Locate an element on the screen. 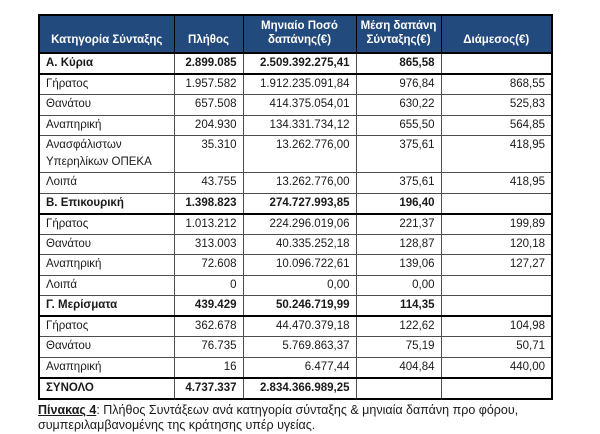 The image size is (600, 434). count-cell: 204.930 is located at coordinates (208, 125).